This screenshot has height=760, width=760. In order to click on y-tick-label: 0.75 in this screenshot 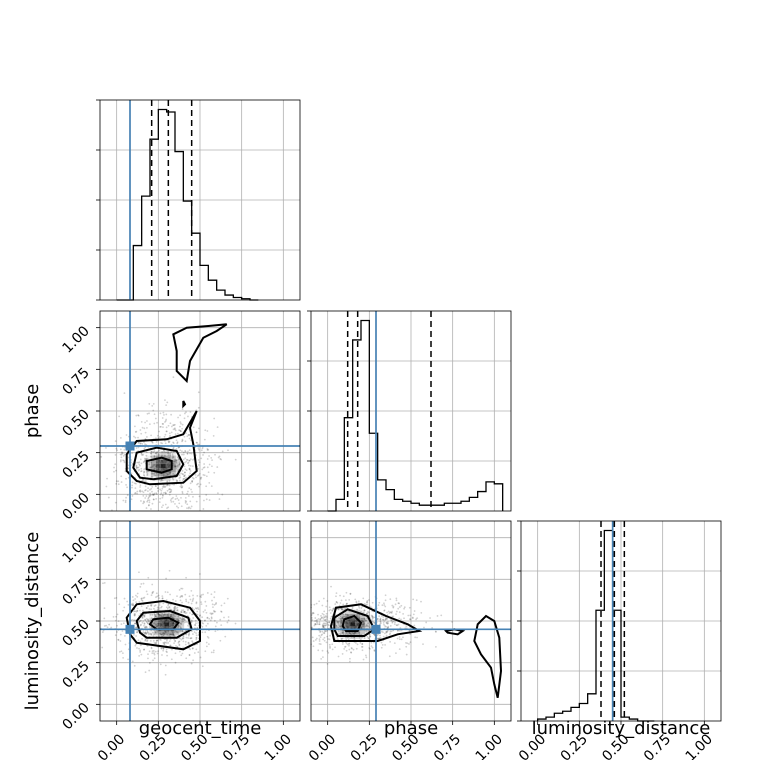, I will do `click(75, 381)`.